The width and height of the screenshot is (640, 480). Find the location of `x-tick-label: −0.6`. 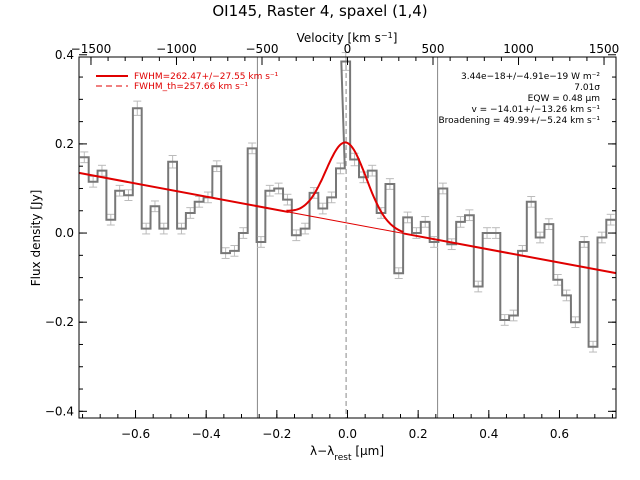

x-tick-label: −0.6 is located at coordinates (135, 434).